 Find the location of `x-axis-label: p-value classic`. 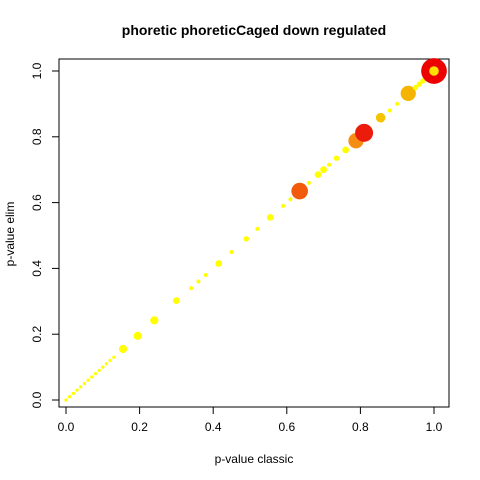

x-axis-label: p-value classic is located at coordinates (254, 459).